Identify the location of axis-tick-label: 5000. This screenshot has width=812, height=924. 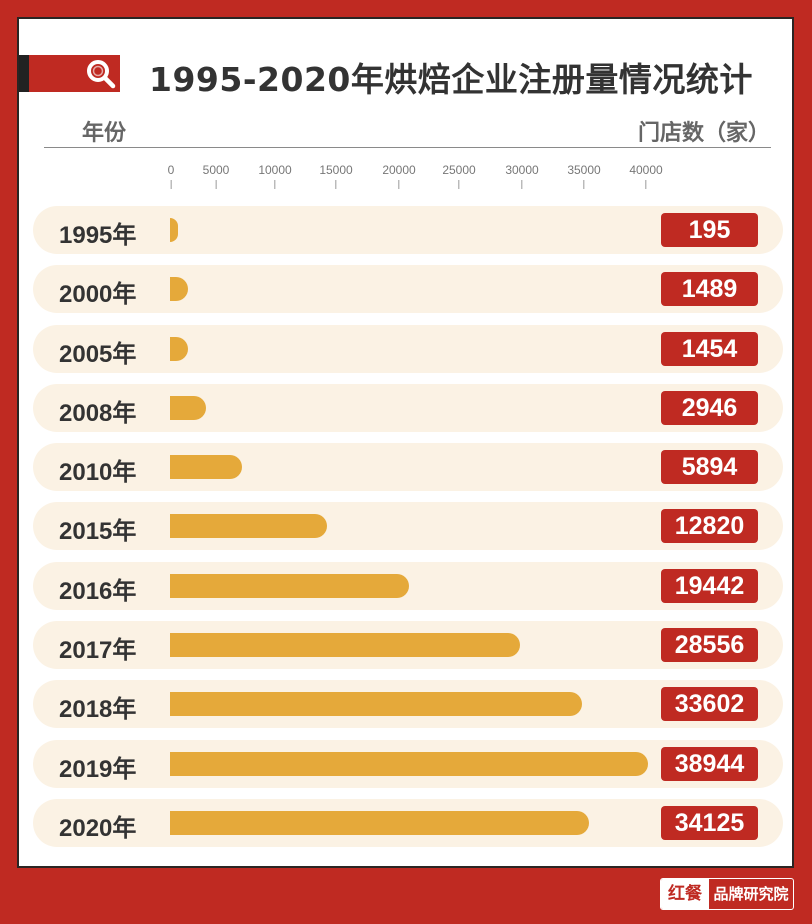
(216, 170).